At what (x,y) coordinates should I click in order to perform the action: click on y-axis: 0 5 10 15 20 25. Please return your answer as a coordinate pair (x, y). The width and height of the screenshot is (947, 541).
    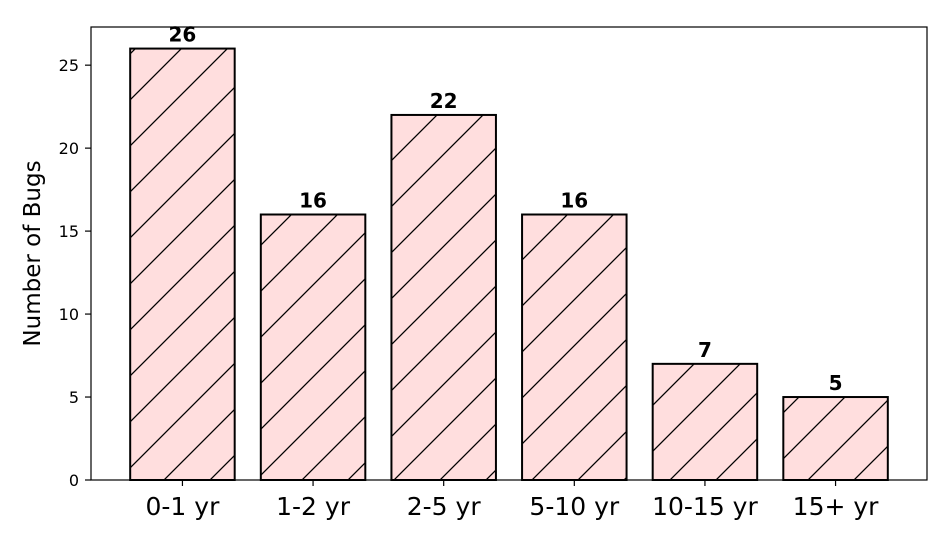
    Looking at the image, I should click on (75, 273).